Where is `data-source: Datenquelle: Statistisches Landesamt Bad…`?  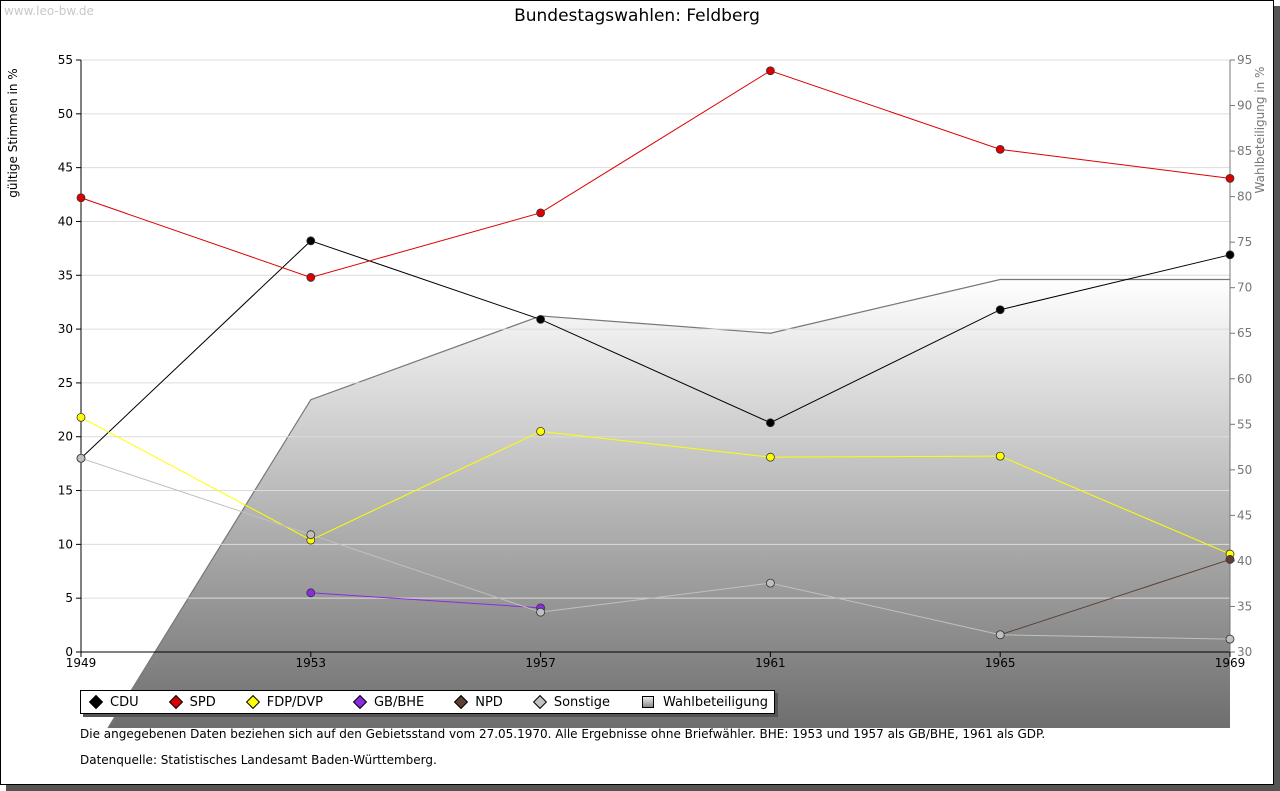 data-source: Datenquelle: Statistisches Landesamt Bad… is located at coordinates (258, 760).